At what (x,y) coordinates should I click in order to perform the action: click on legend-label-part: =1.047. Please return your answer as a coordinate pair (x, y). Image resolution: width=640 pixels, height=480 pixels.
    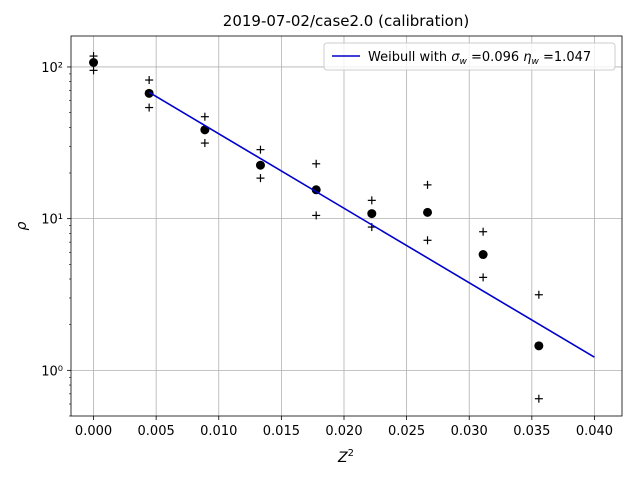
    Looking at the image, I should click on (565, 57).